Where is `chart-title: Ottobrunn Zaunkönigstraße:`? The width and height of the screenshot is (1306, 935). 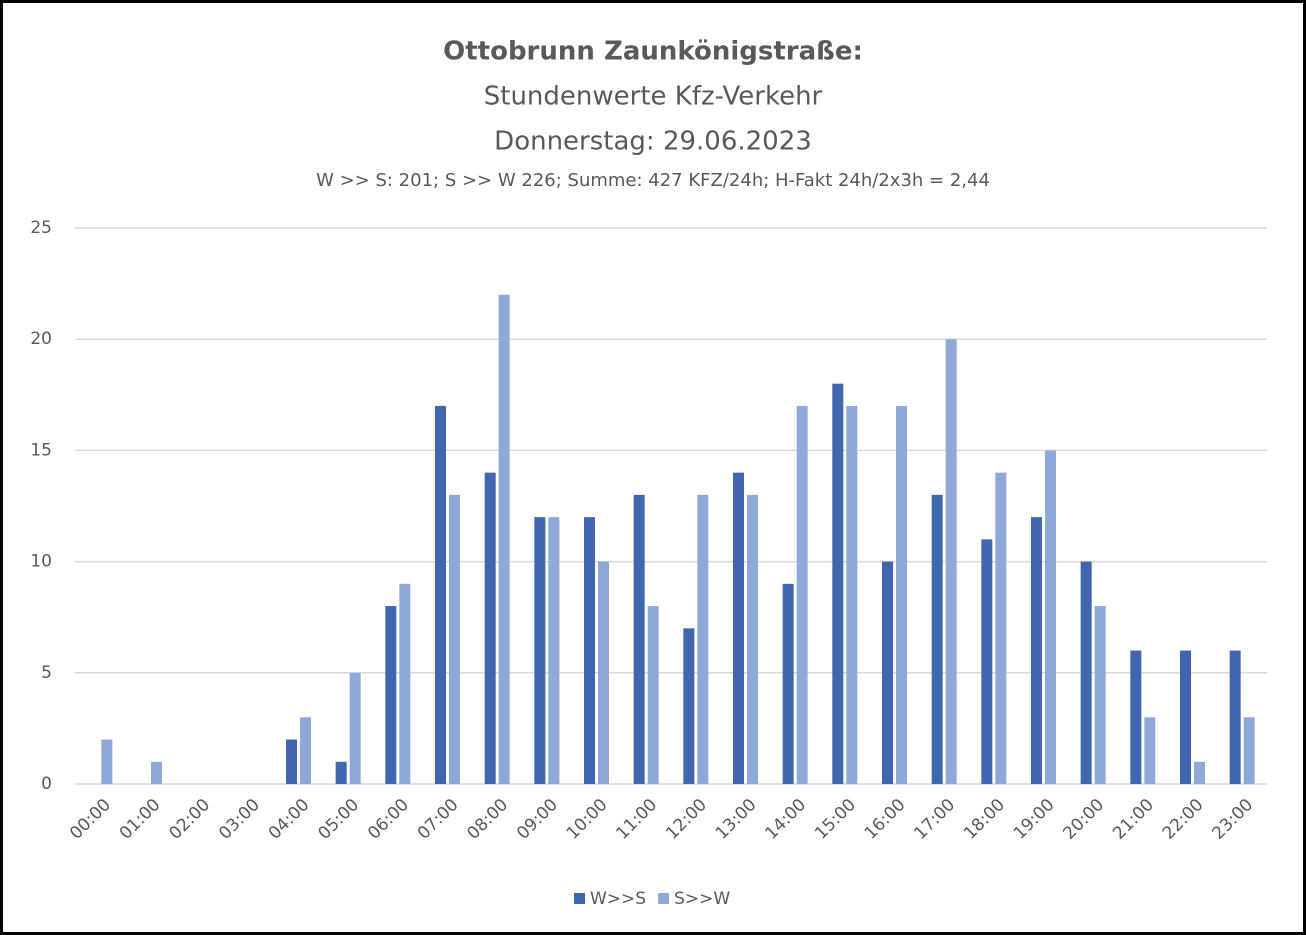
chart-title: Ottobrunn Zaunkönigstraße: is located at coordinates (653, 52).